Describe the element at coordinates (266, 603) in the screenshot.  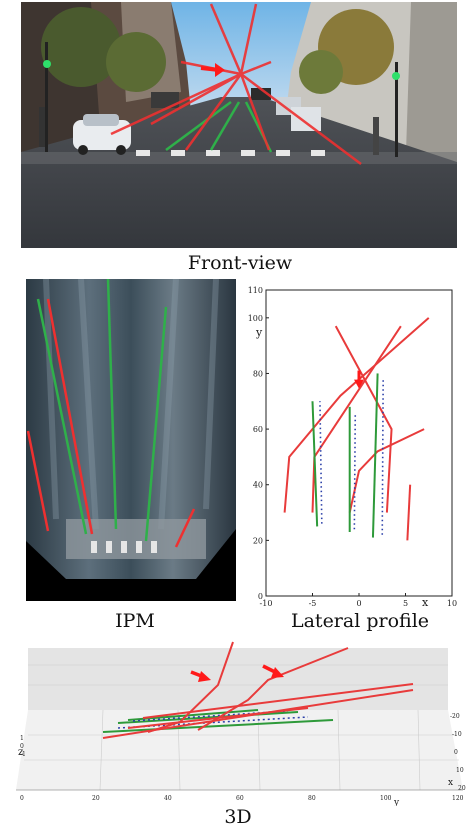
I see `lateral-x-tick-label: -10` at that location.